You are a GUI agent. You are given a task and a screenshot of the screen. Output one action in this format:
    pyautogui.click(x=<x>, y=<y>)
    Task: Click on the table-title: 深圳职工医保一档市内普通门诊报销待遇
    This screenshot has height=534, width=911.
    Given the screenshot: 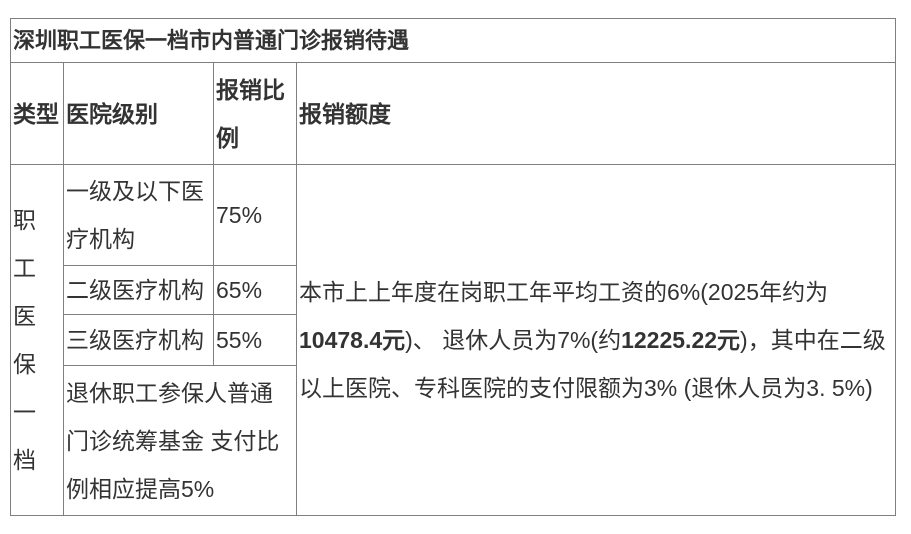 What is the action you would take?
    pyautogui.click(x=453, y=40)
    